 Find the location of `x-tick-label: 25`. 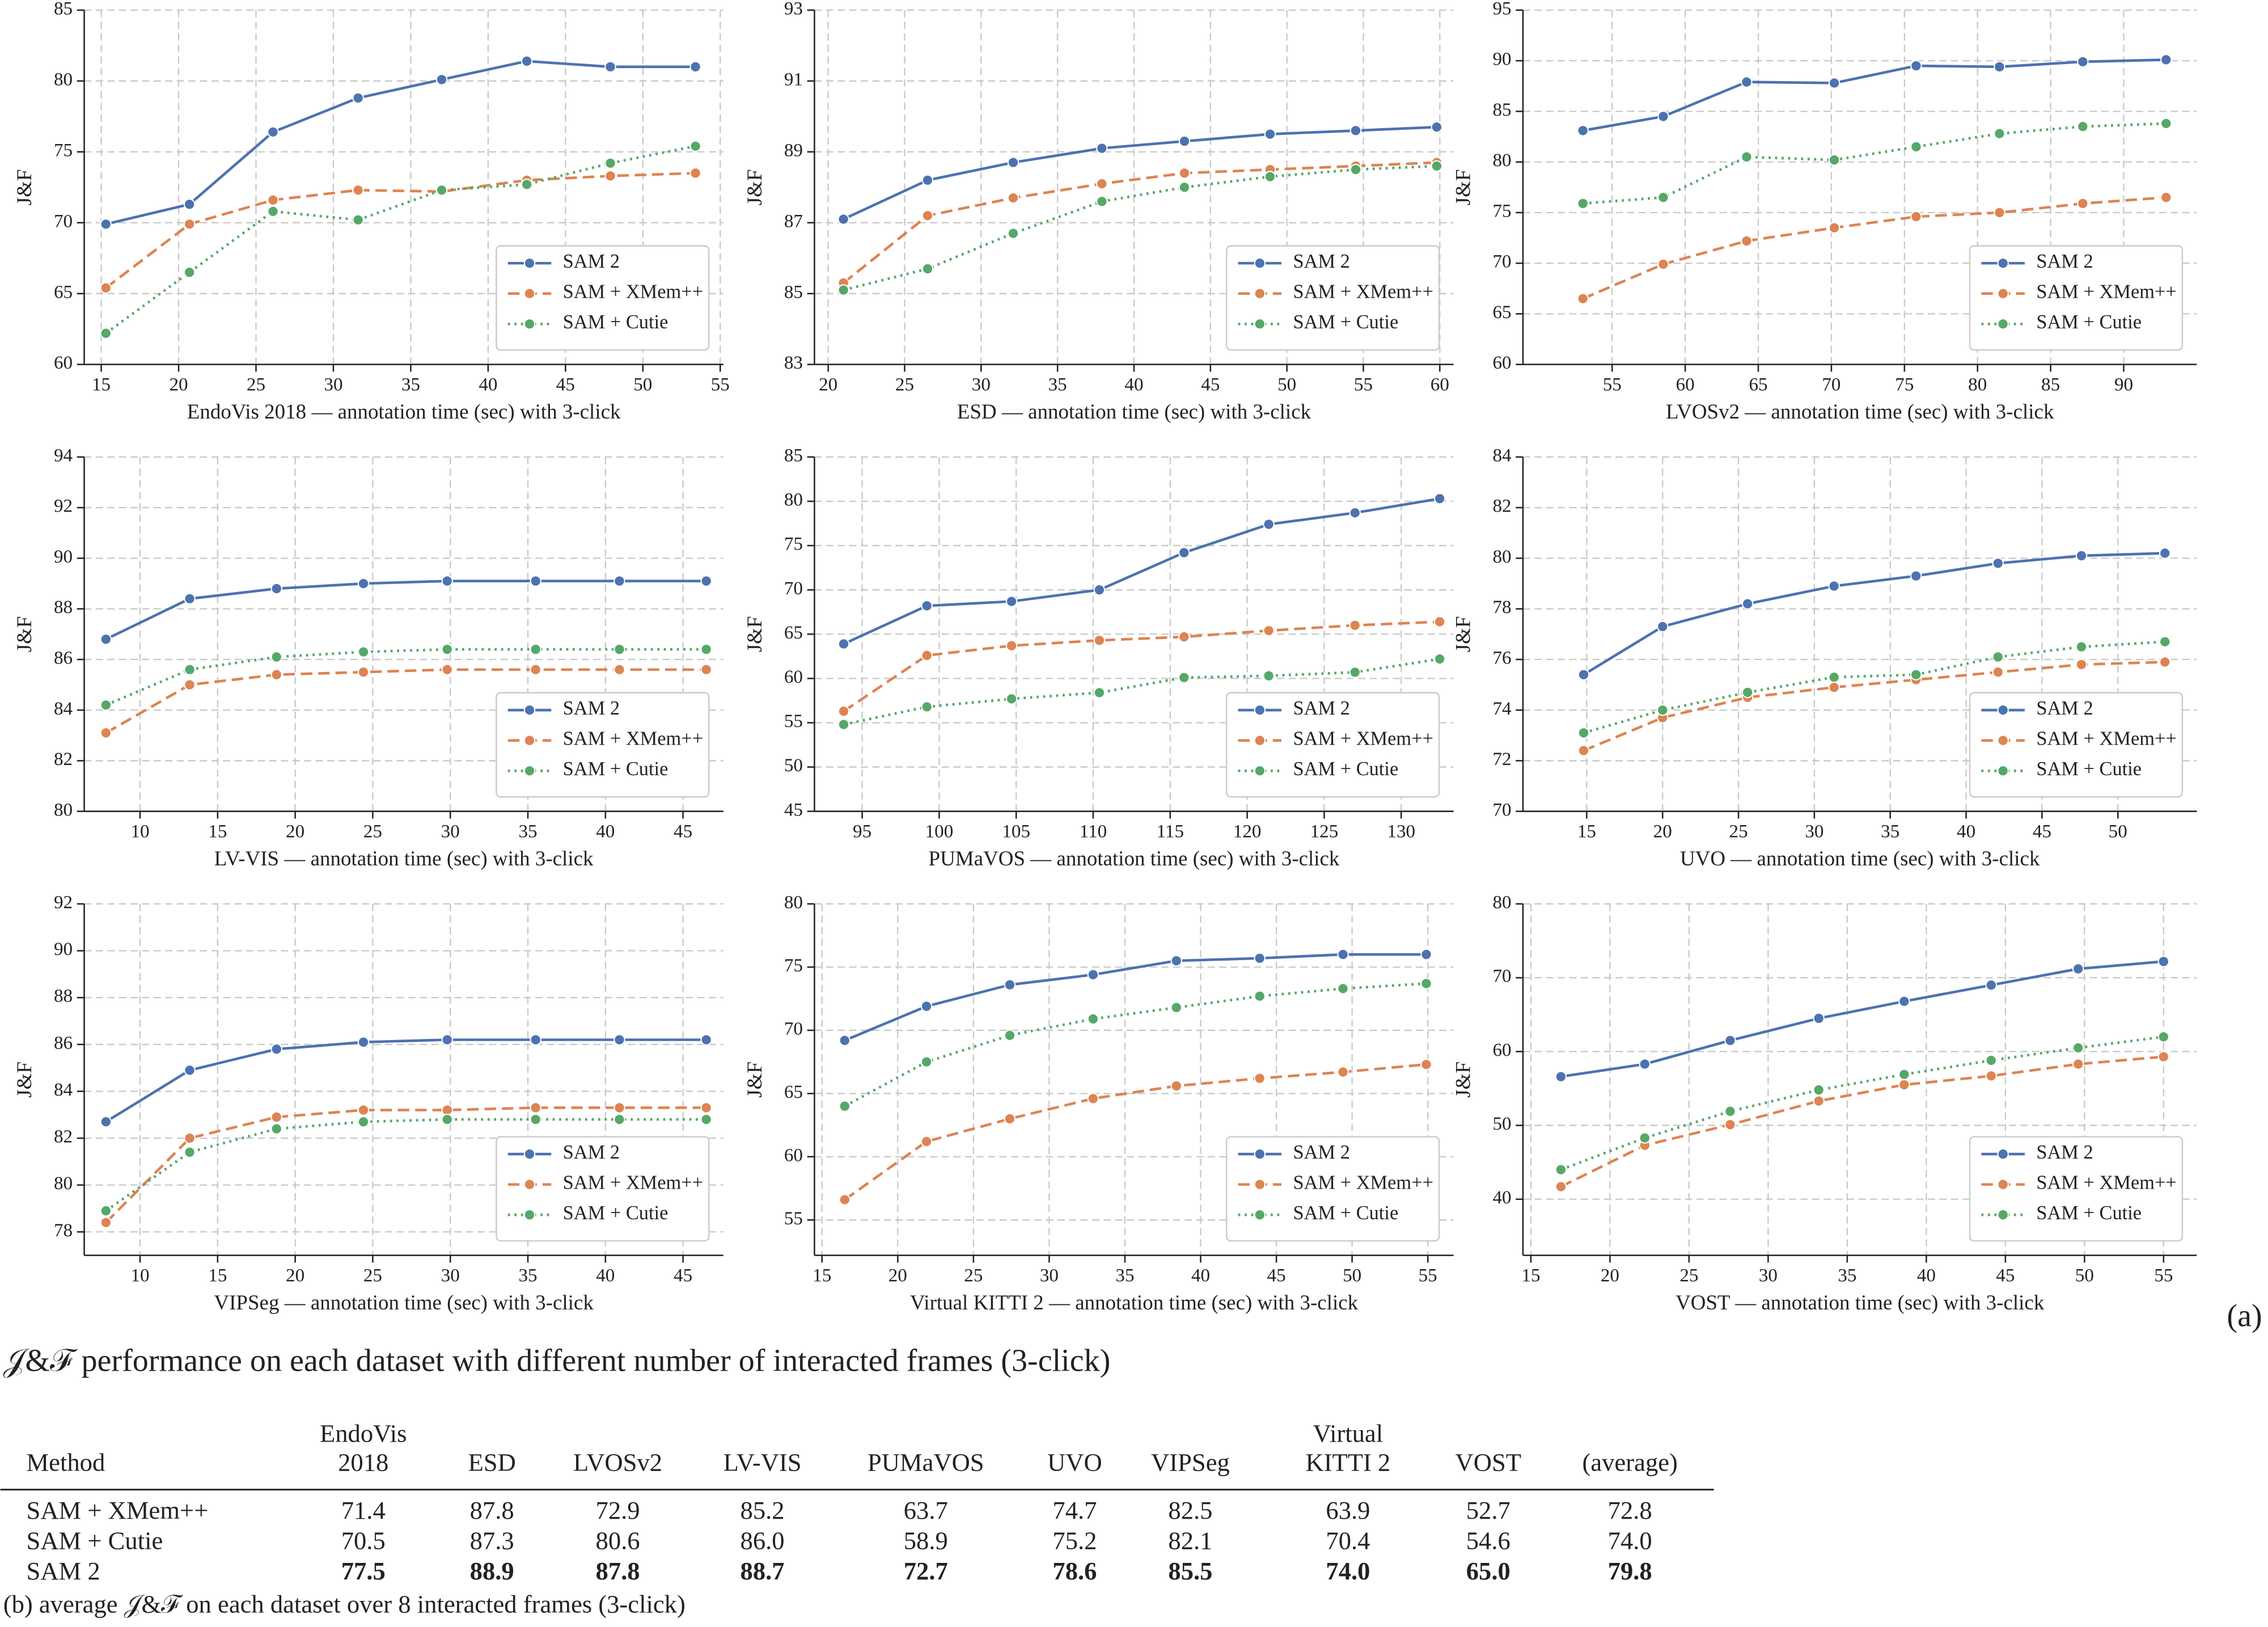

x-tick-label: 25 is located at coordinates (372, 1275).